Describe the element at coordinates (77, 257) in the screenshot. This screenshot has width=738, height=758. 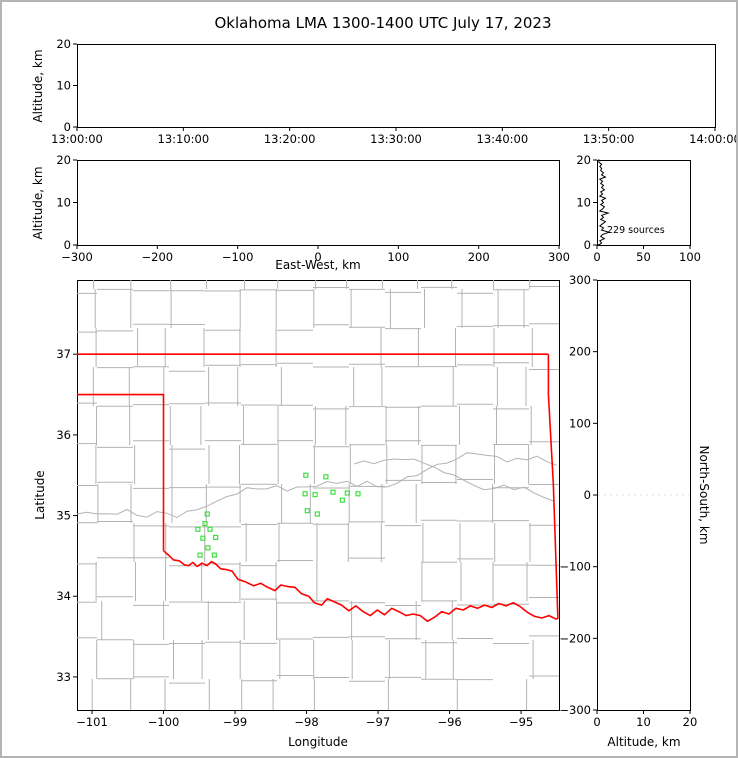
I see `x-tick-label: −300` at that location.